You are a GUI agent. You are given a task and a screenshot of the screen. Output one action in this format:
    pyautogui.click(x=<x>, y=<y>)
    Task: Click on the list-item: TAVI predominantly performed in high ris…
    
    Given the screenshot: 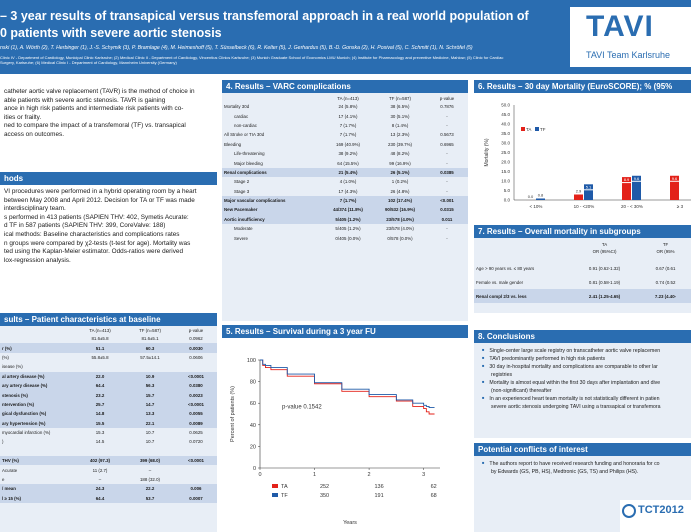 What is the action you would take?
    pyautogui.click(x=584, y=359)
    